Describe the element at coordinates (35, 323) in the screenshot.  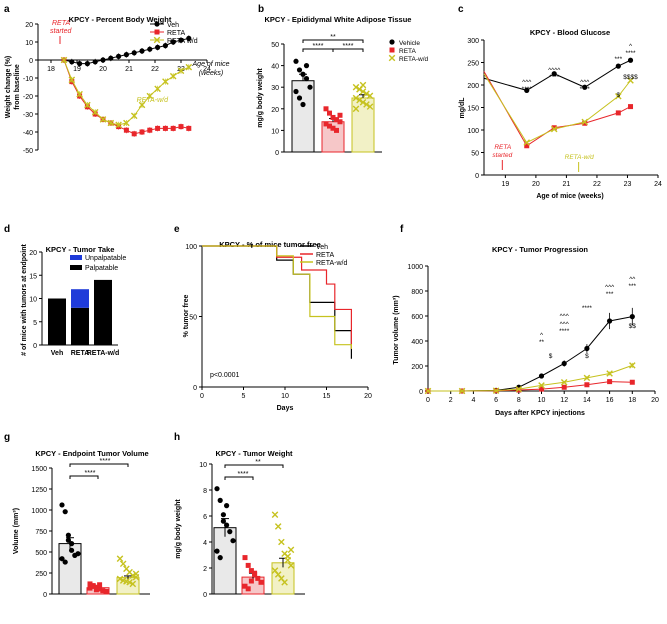
I see `d-y-tick-label: 5` at that location.